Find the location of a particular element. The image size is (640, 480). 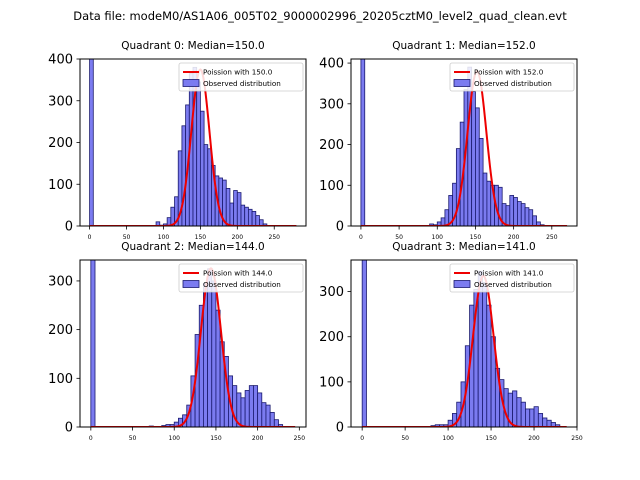

legend-line-label: Poission with 144.0 is located at coordinates (238, 273).